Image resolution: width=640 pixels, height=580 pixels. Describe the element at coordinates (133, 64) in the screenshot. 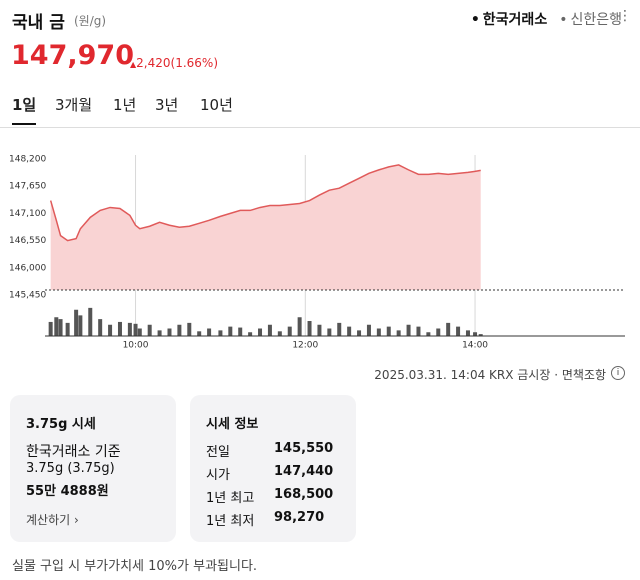

I see `up-icon: ▲` at that location.